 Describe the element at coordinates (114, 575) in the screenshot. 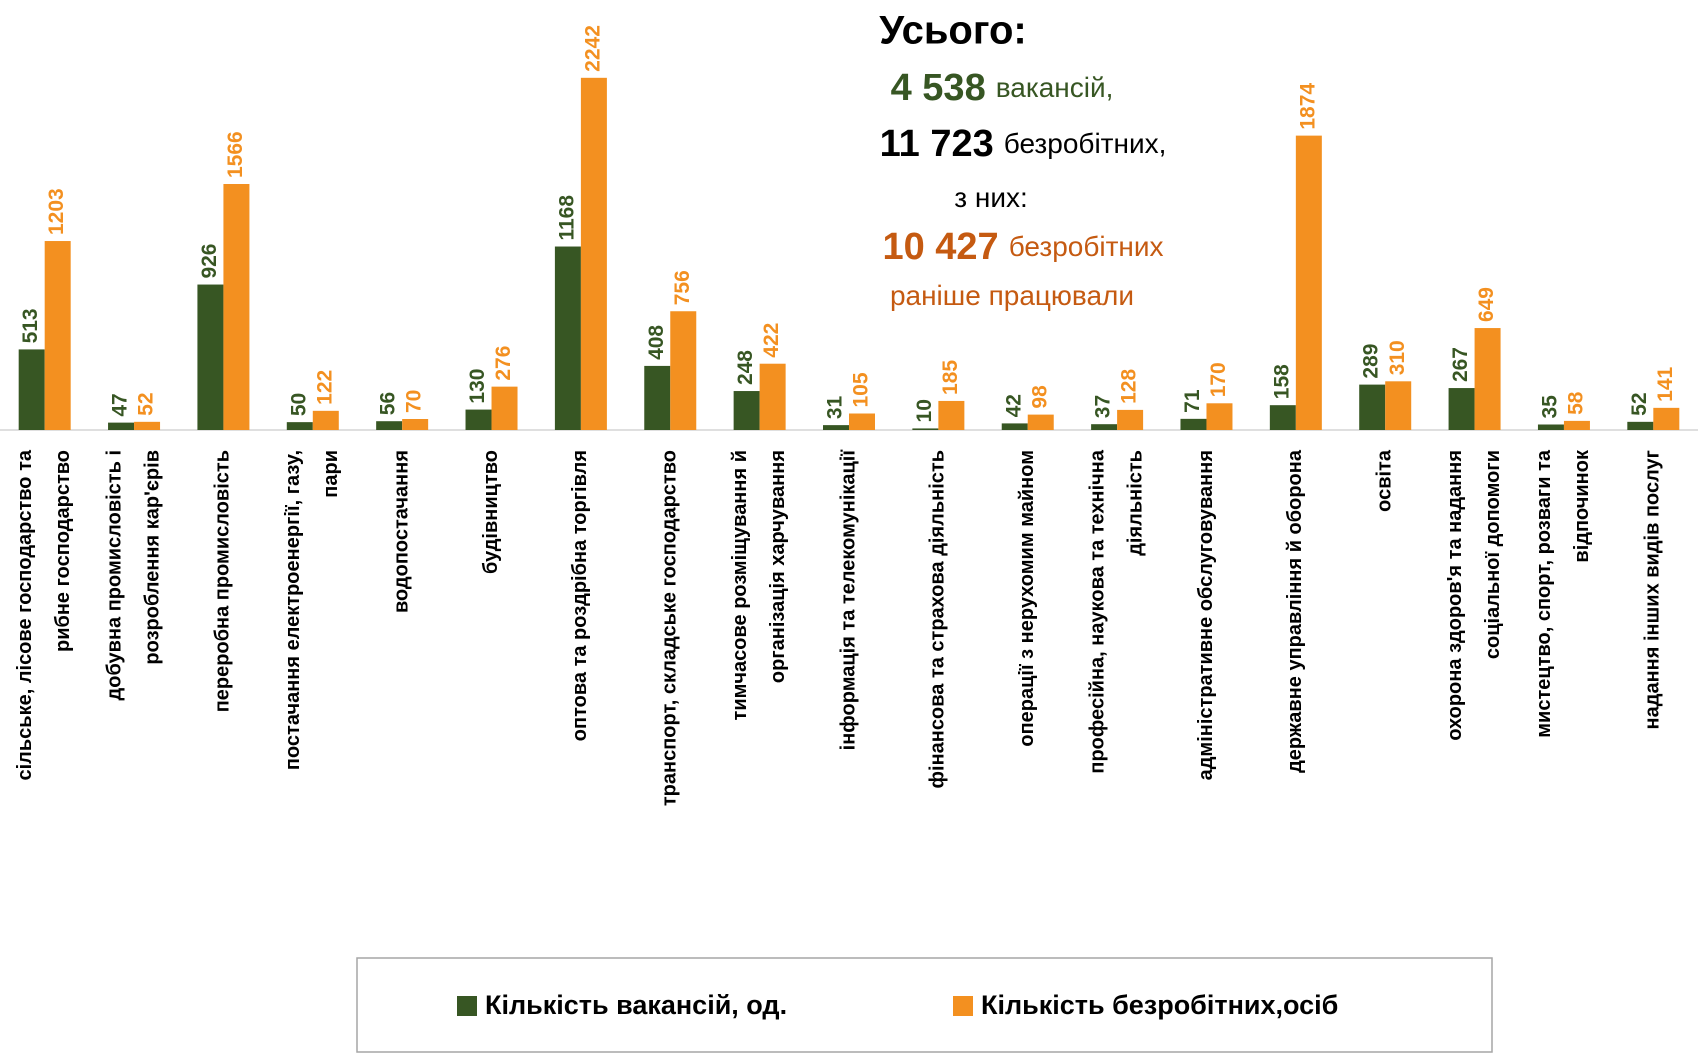

I see `x-tick-label: добувна промисловість і` at that location.